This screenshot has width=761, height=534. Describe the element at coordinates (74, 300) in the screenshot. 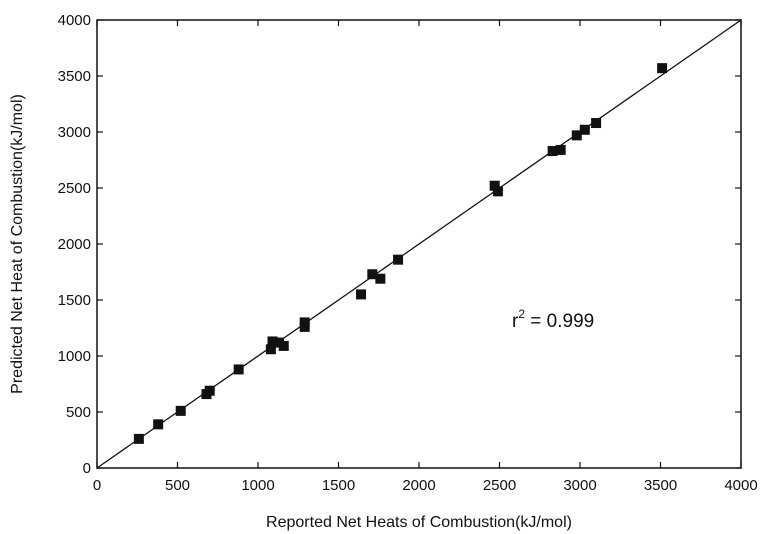

I see `y-tick-label: 1500` at that location.